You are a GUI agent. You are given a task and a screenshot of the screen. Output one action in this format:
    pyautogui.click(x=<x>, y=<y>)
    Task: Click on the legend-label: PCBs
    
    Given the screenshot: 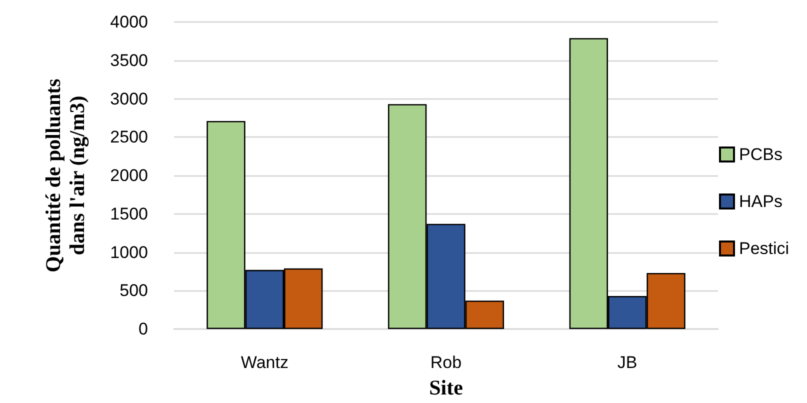 What is the action you would take?
    pyautogui.click(x=760, y=154)
    